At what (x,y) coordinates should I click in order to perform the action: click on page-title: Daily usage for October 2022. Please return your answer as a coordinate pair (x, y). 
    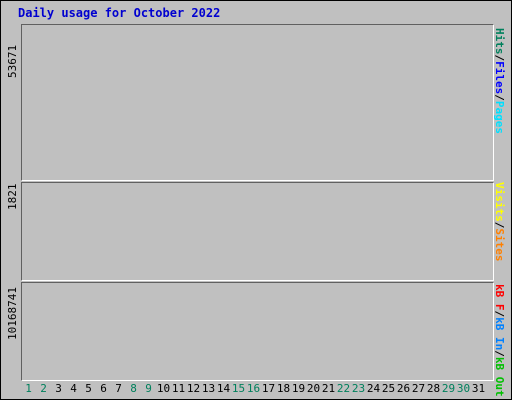
    Looking at the image, I should click on (119, 13).